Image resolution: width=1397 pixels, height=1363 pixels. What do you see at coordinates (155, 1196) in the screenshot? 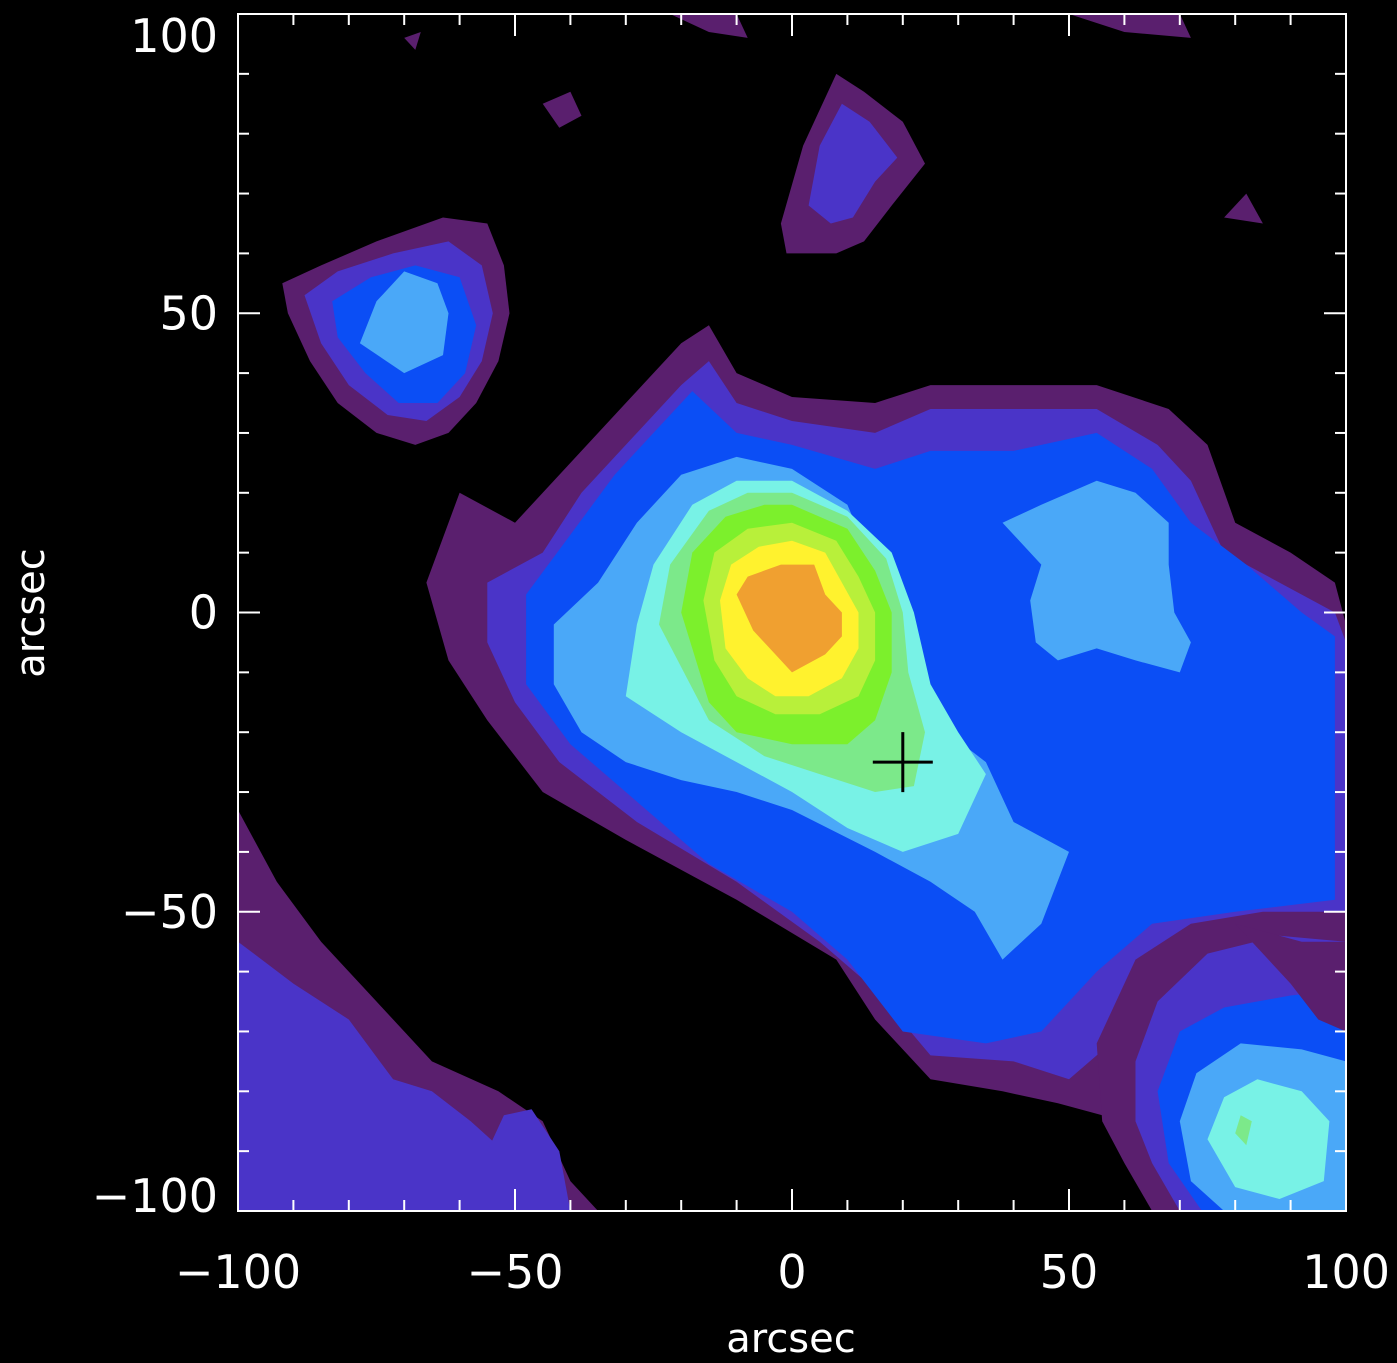
I see `y-tick-label: −100` at bounding box center [155, 1196].